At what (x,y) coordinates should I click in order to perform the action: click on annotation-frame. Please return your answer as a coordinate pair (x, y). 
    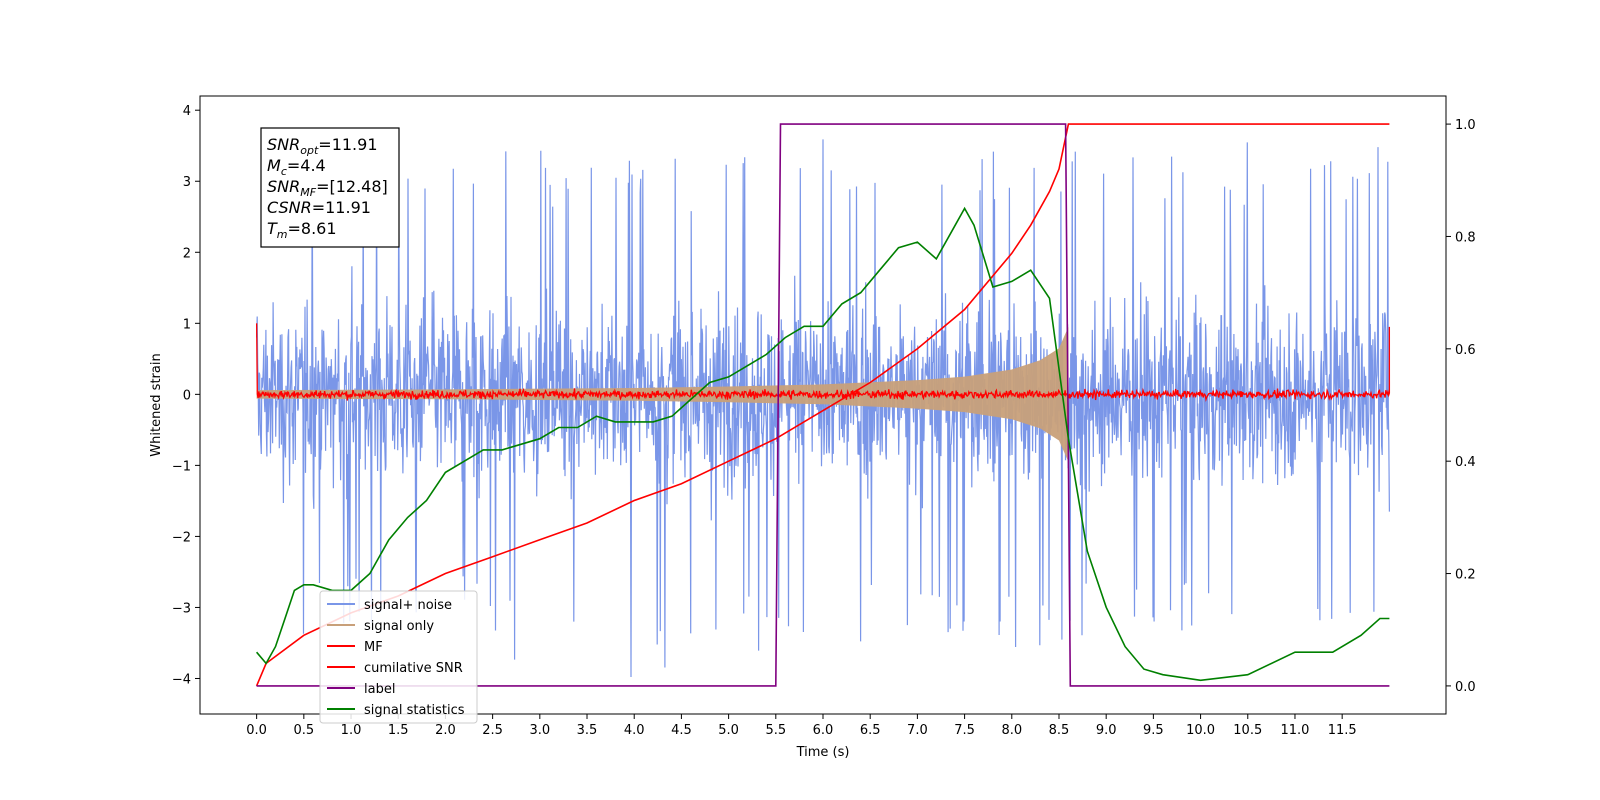
    Looking at the image, I should click on (330, 187).